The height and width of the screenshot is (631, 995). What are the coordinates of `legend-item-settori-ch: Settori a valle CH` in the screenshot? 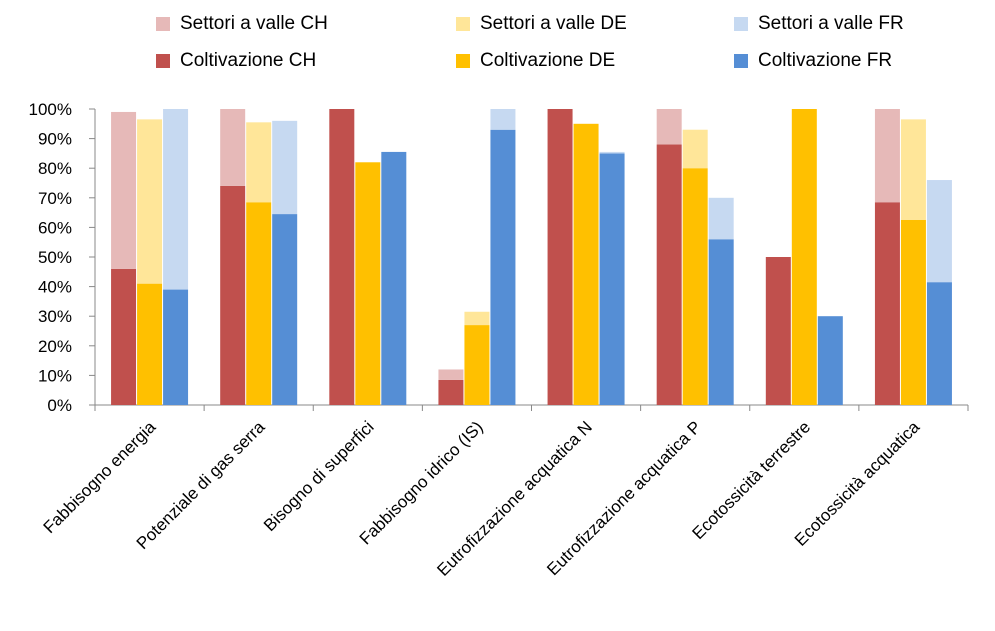 It's located at (242, 24).